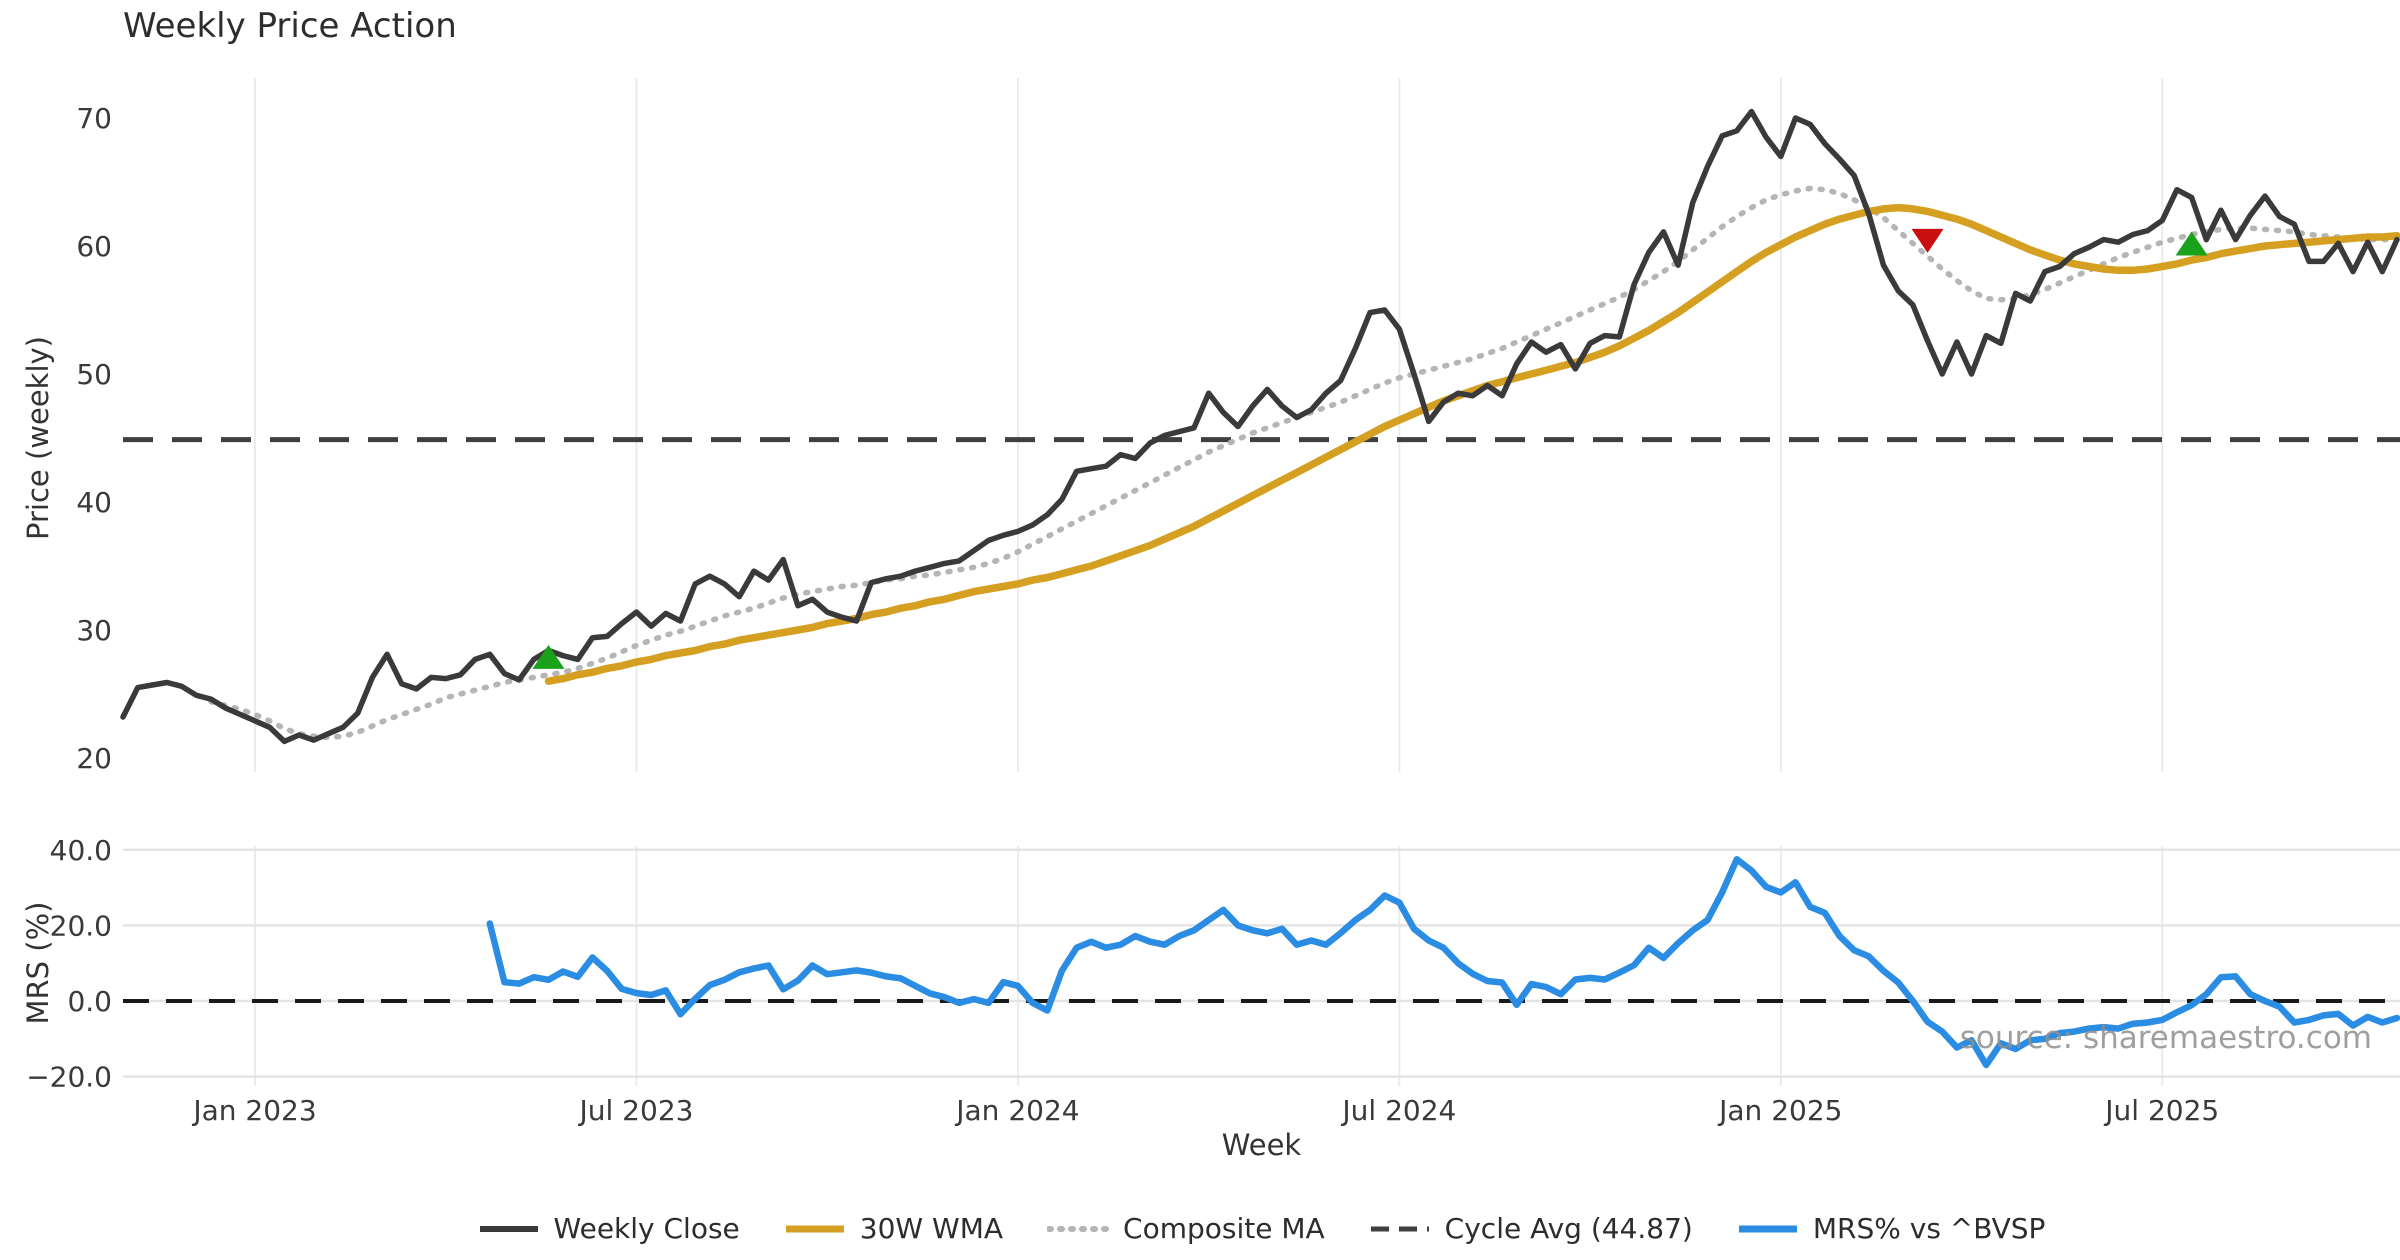 Image resolution: width=2400 pixels, height=1260 pixels. I want to click on mrs-line-swatch, so click(1767, 1228).